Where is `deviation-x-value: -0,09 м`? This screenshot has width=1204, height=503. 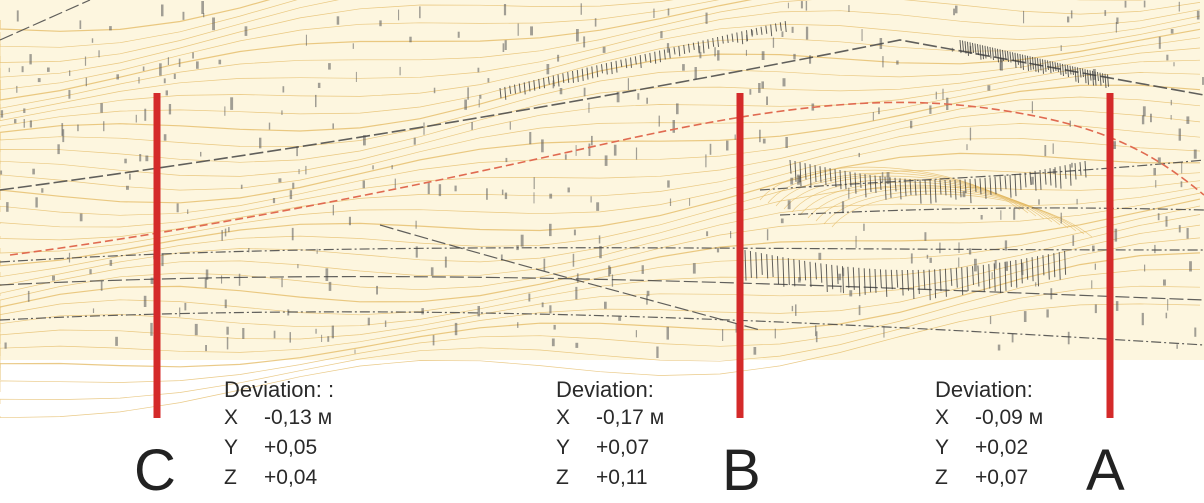
deviation-x-value: -0,09 м is located at coordinates (1009, 417).